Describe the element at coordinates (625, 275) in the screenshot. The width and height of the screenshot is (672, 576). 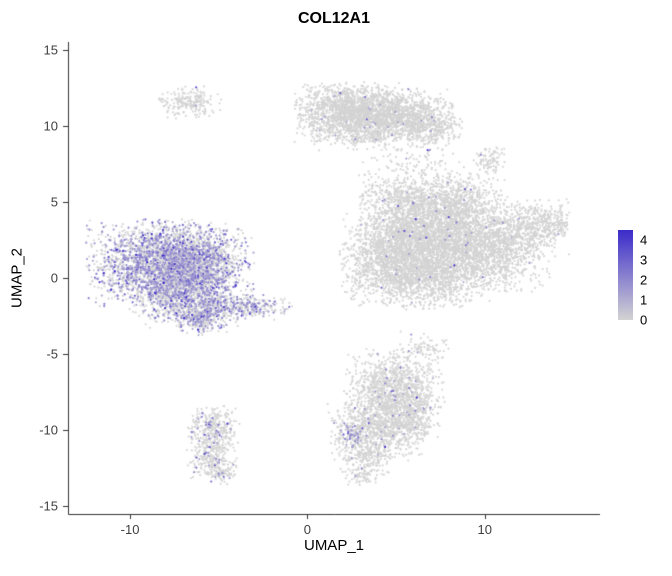
I see `legend-gradient-bar` at that location.